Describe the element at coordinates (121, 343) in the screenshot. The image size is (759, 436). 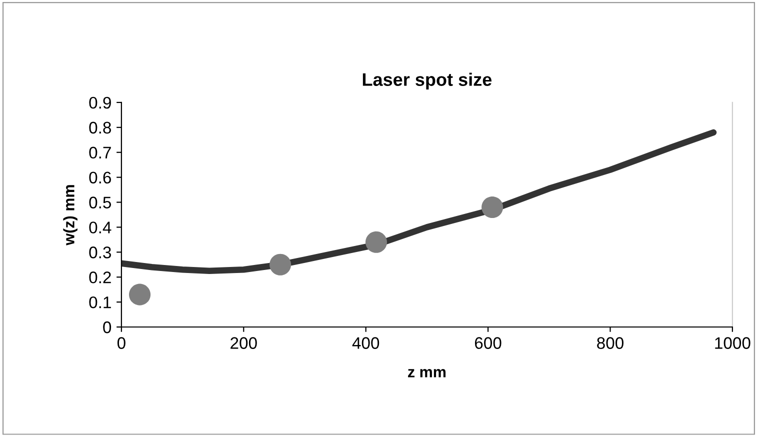
I see `x-tick-label: 0` at that location.